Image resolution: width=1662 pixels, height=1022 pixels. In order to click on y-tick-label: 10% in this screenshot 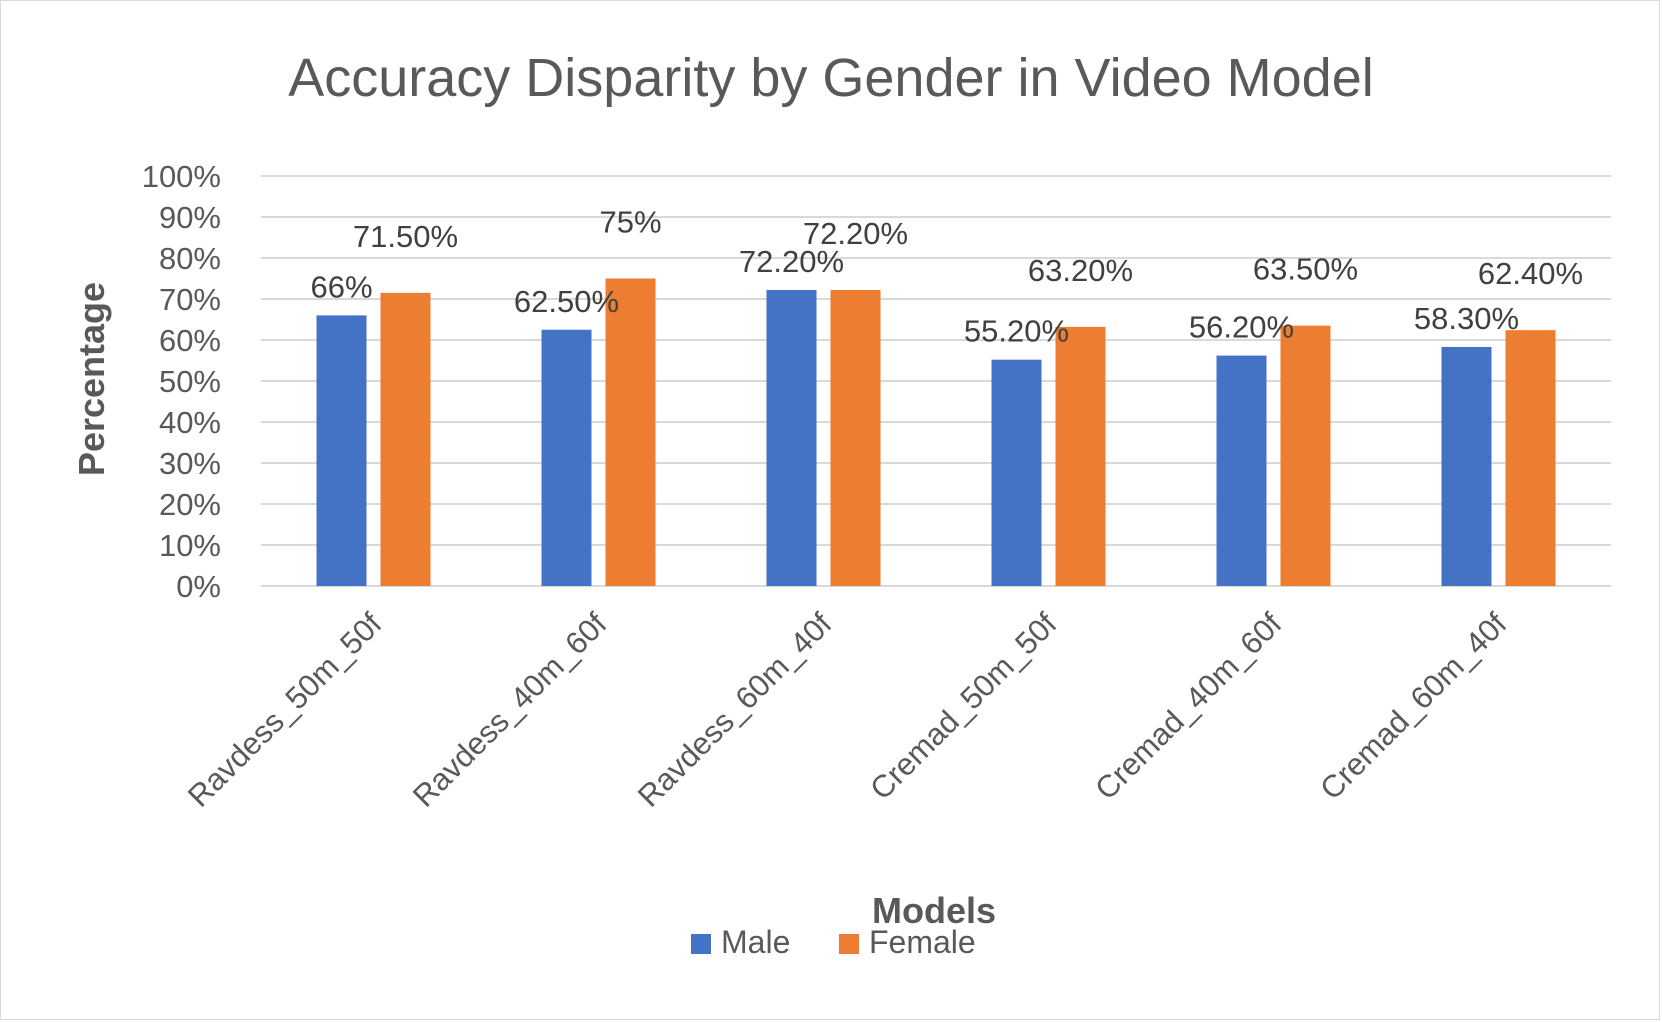, I will do `click(190, 545)`.